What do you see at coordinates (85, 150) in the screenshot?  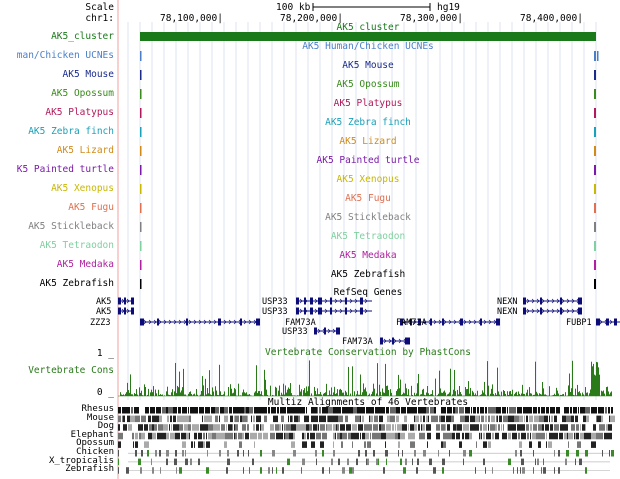 I see `species-track-label: AK5 Lizard` at bounding box center [85, 150].